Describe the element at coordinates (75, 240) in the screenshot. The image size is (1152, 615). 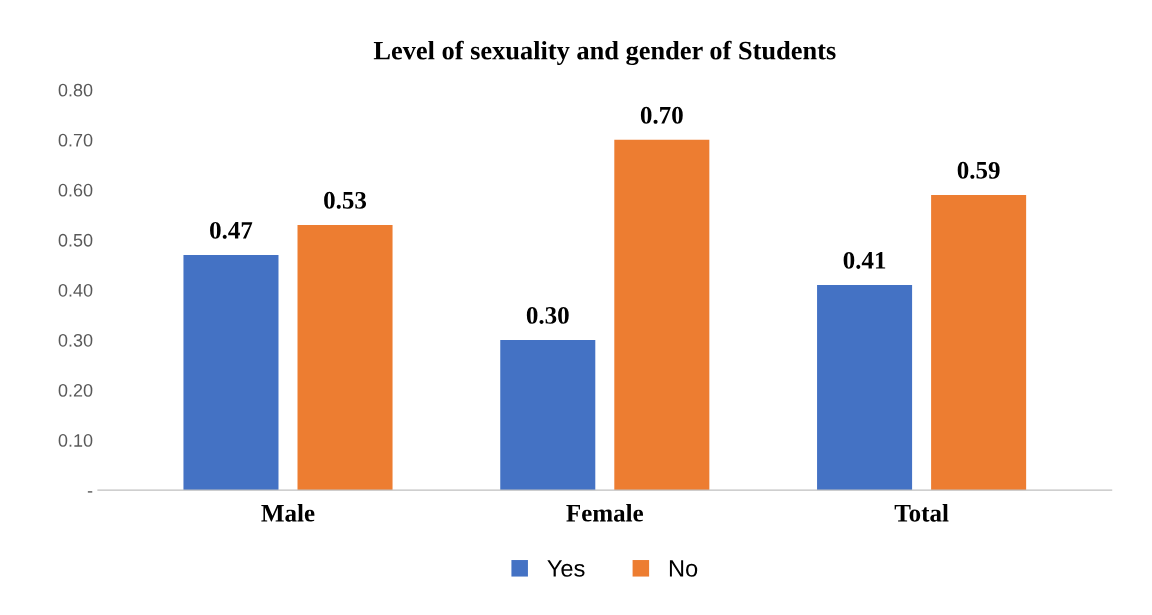
I see `y-tick-label: 0.50` at that location.